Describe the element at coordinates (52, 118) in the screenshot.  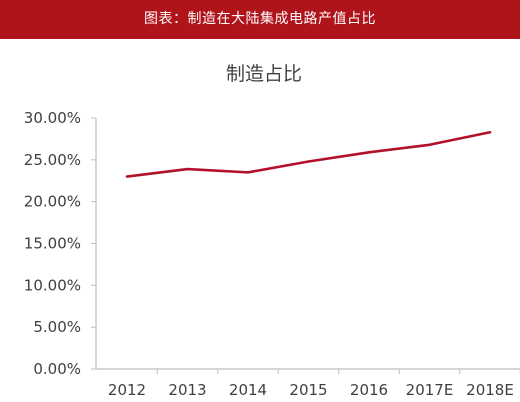
I see `y-tick-label: 30.00%` at that location.